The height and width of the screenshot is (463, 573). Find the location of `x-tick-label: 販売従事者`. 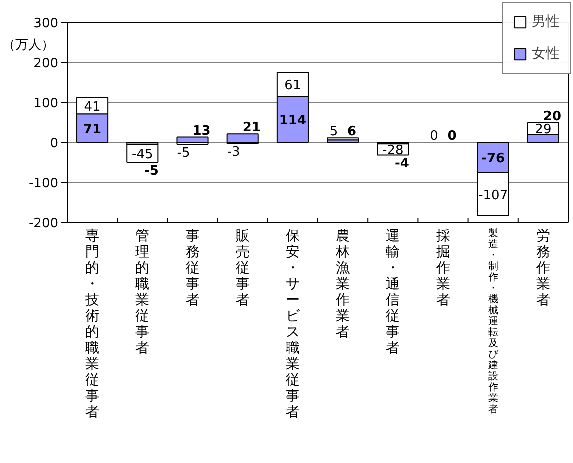

x-tick-label: 販売従事者 is located at coordinates (243, 268).